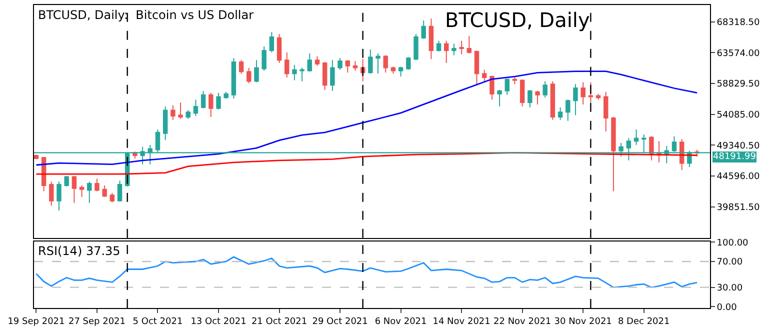 The image size is (770, 330). What do you see at coordinates (732, 243) in the screenshot?
I see `y-tick-label: 100.00` at bounding box center [732, 243].